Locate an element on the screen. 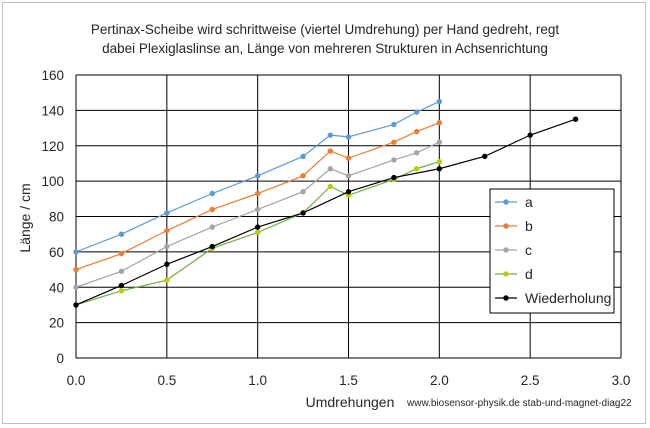 This screenshot has height=428, width=650. legend-item-b: b is located at coordinates (514, 226).